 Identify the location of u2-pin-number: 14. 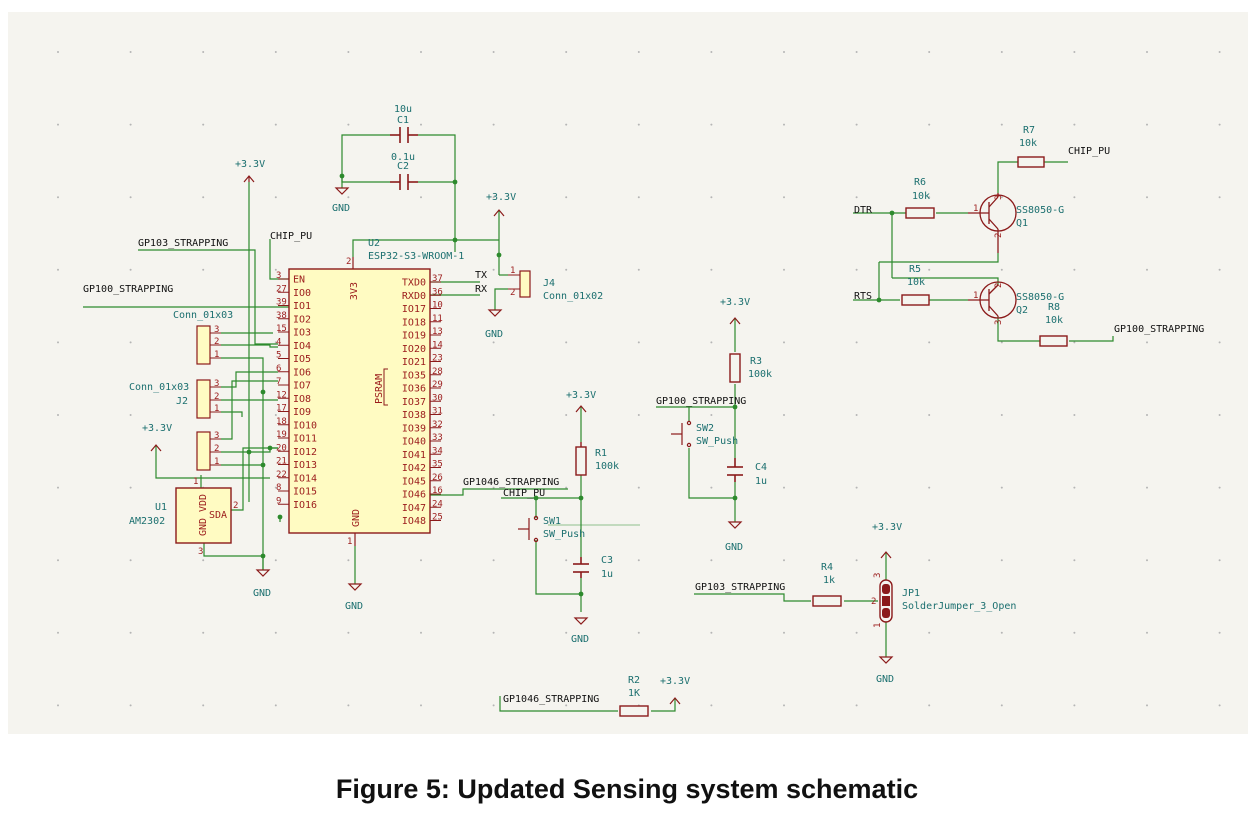
(437, 345).